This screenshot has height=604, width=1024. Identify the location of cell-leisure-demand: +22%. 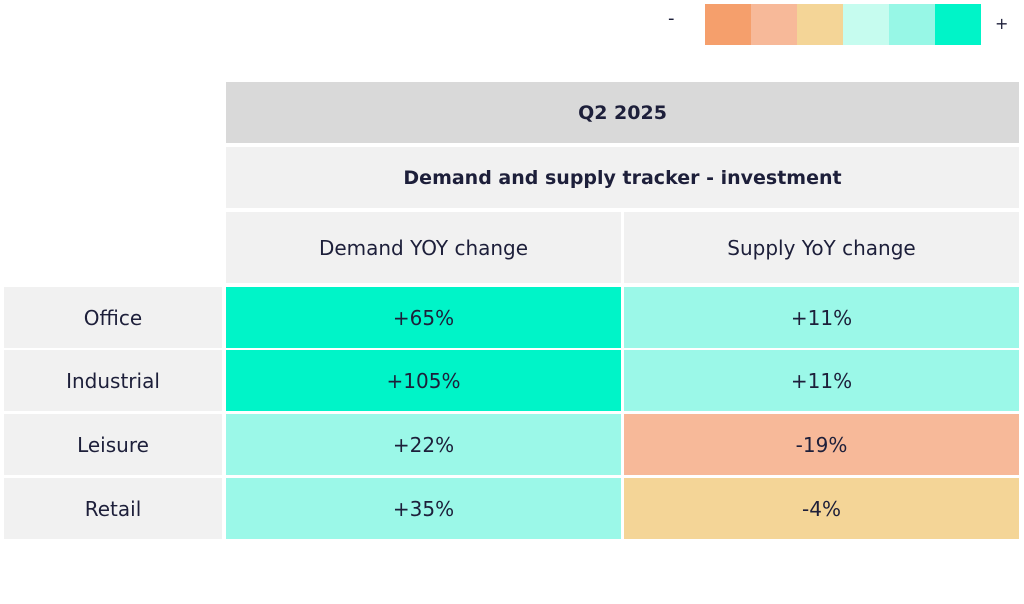
(423, 444).